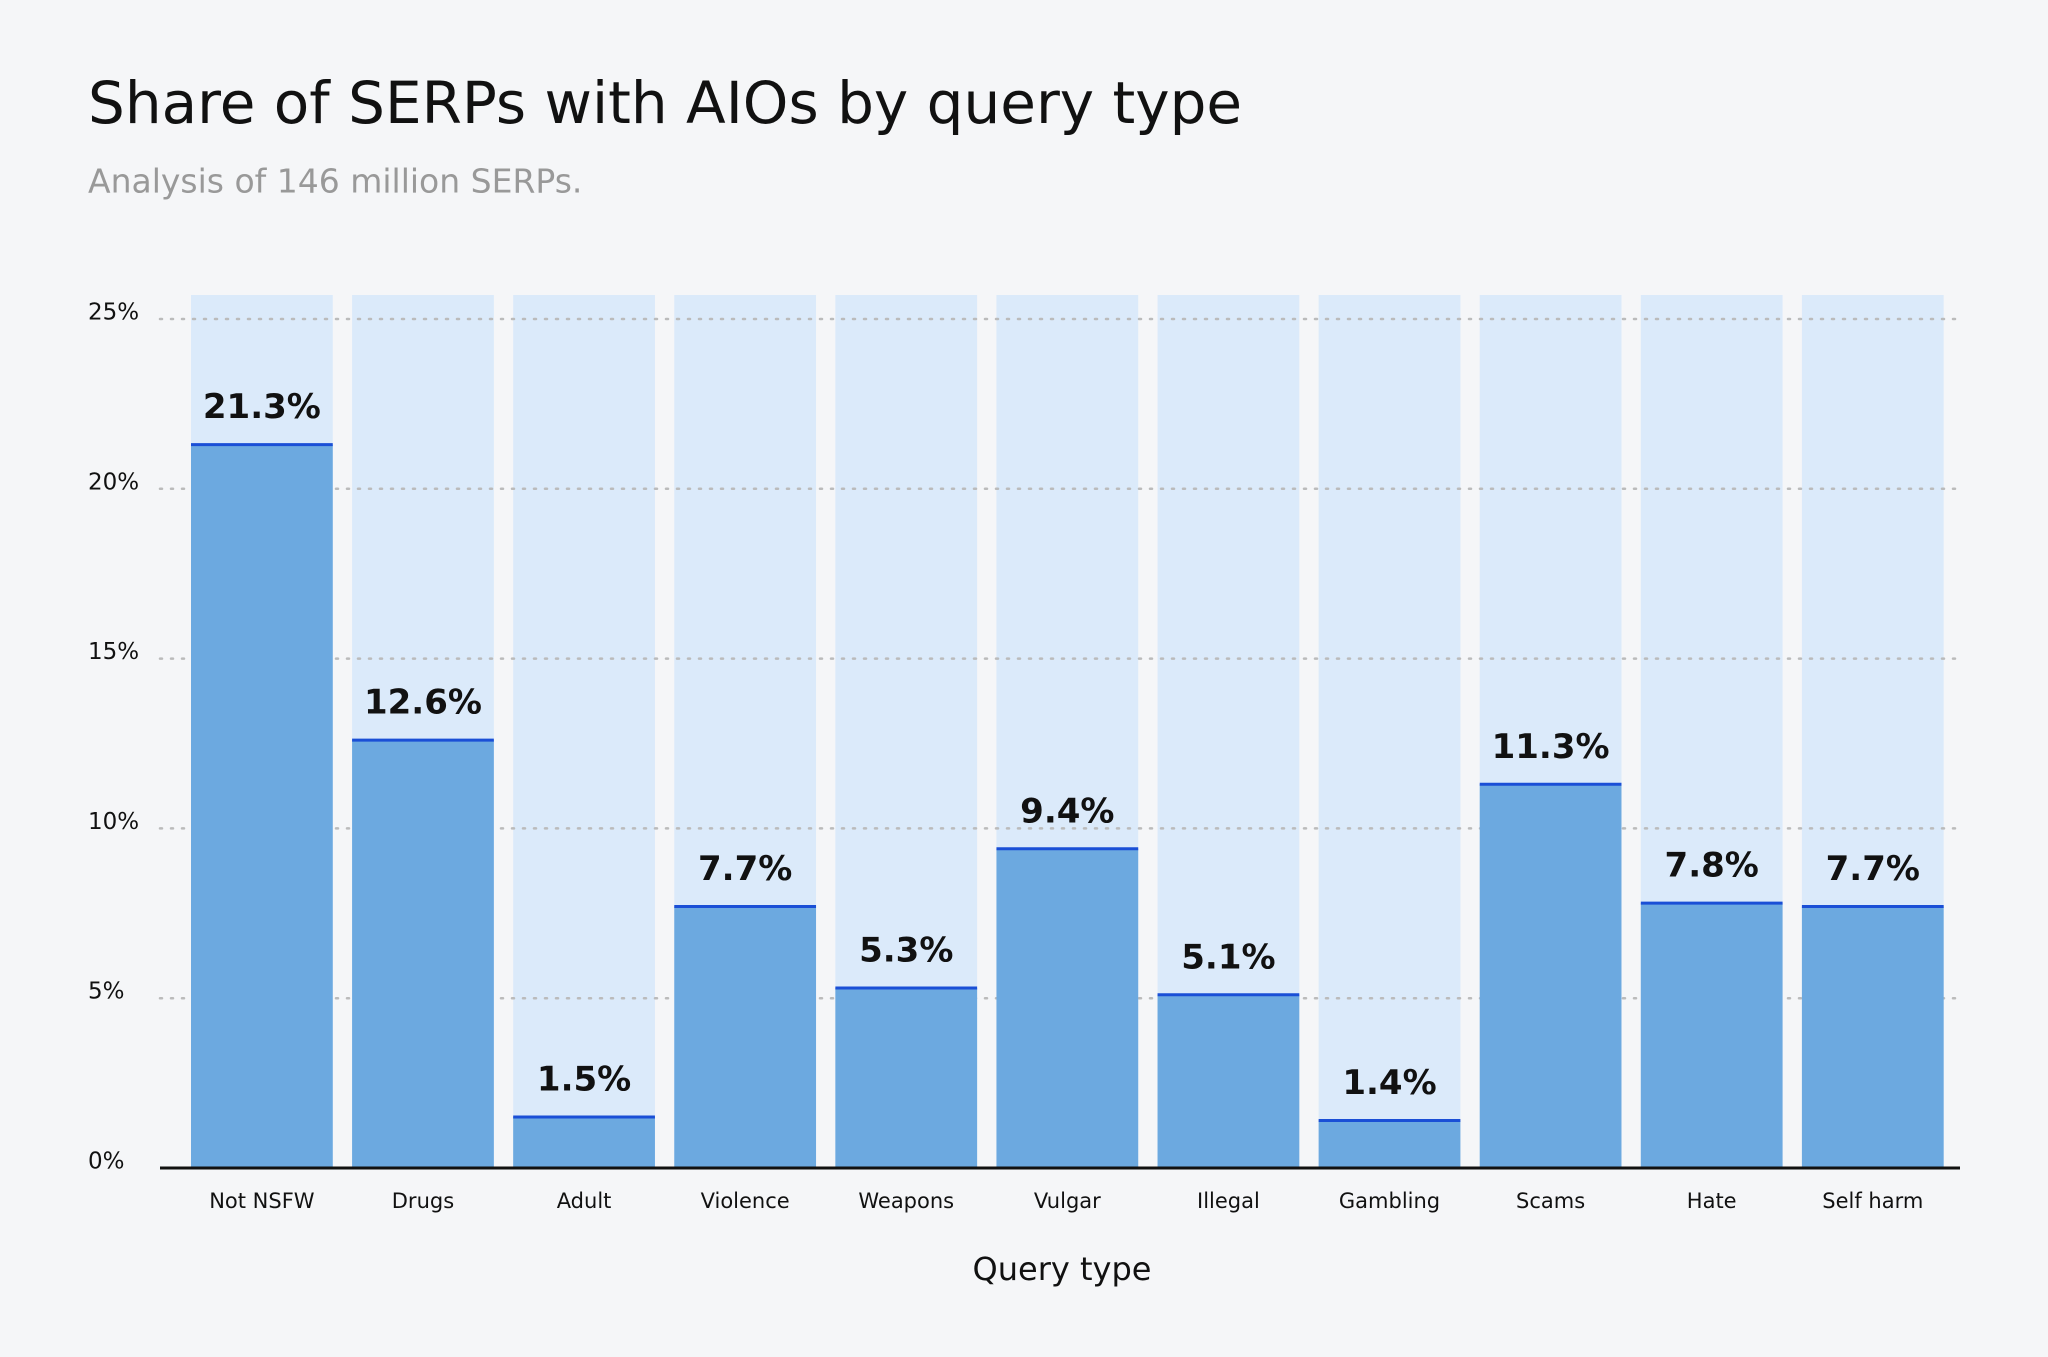  Describe the element at coordinates (584, 1201) in the screenshot. I see `x-tick-label: Adult` at that location.